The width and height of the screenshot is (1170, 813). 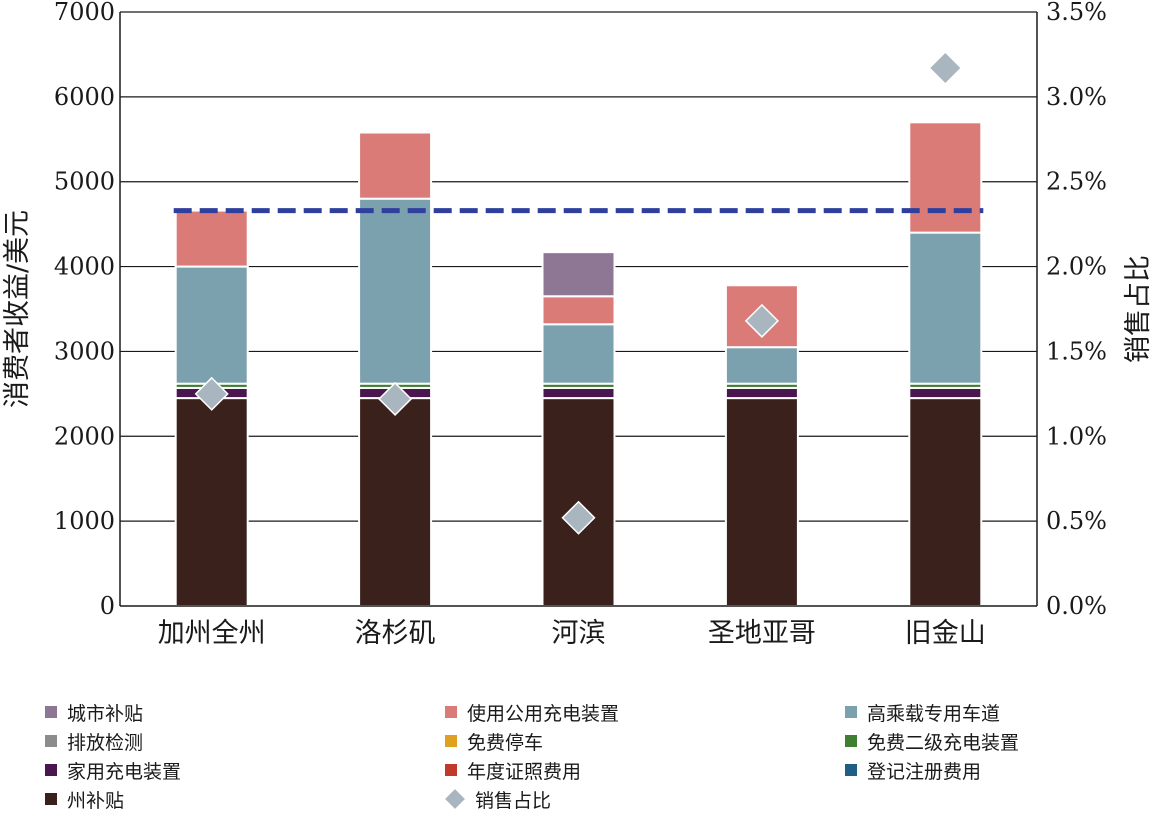 What do you see at coordinates (107, 606) in the screenshot?
I see `y-tick-label: 0` at bounding box center [107, 606].